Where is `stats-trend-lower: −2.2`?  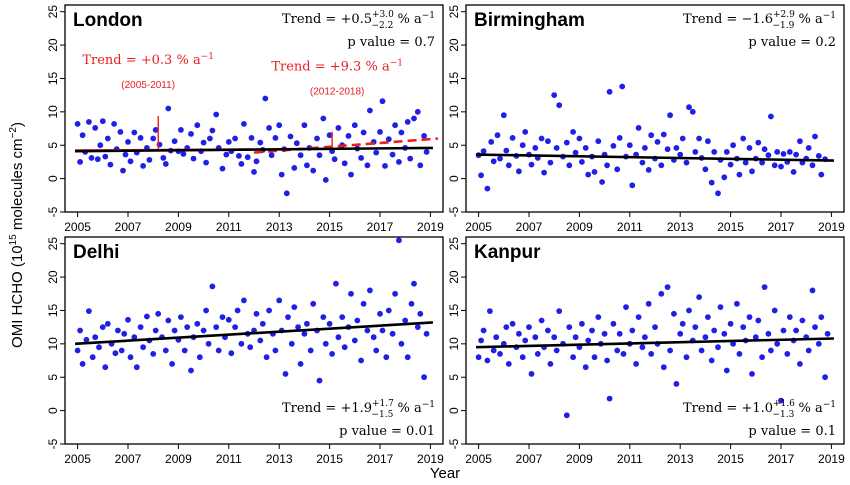
stats-trend-lower: −2.2 is located at coordinates (382, 26).